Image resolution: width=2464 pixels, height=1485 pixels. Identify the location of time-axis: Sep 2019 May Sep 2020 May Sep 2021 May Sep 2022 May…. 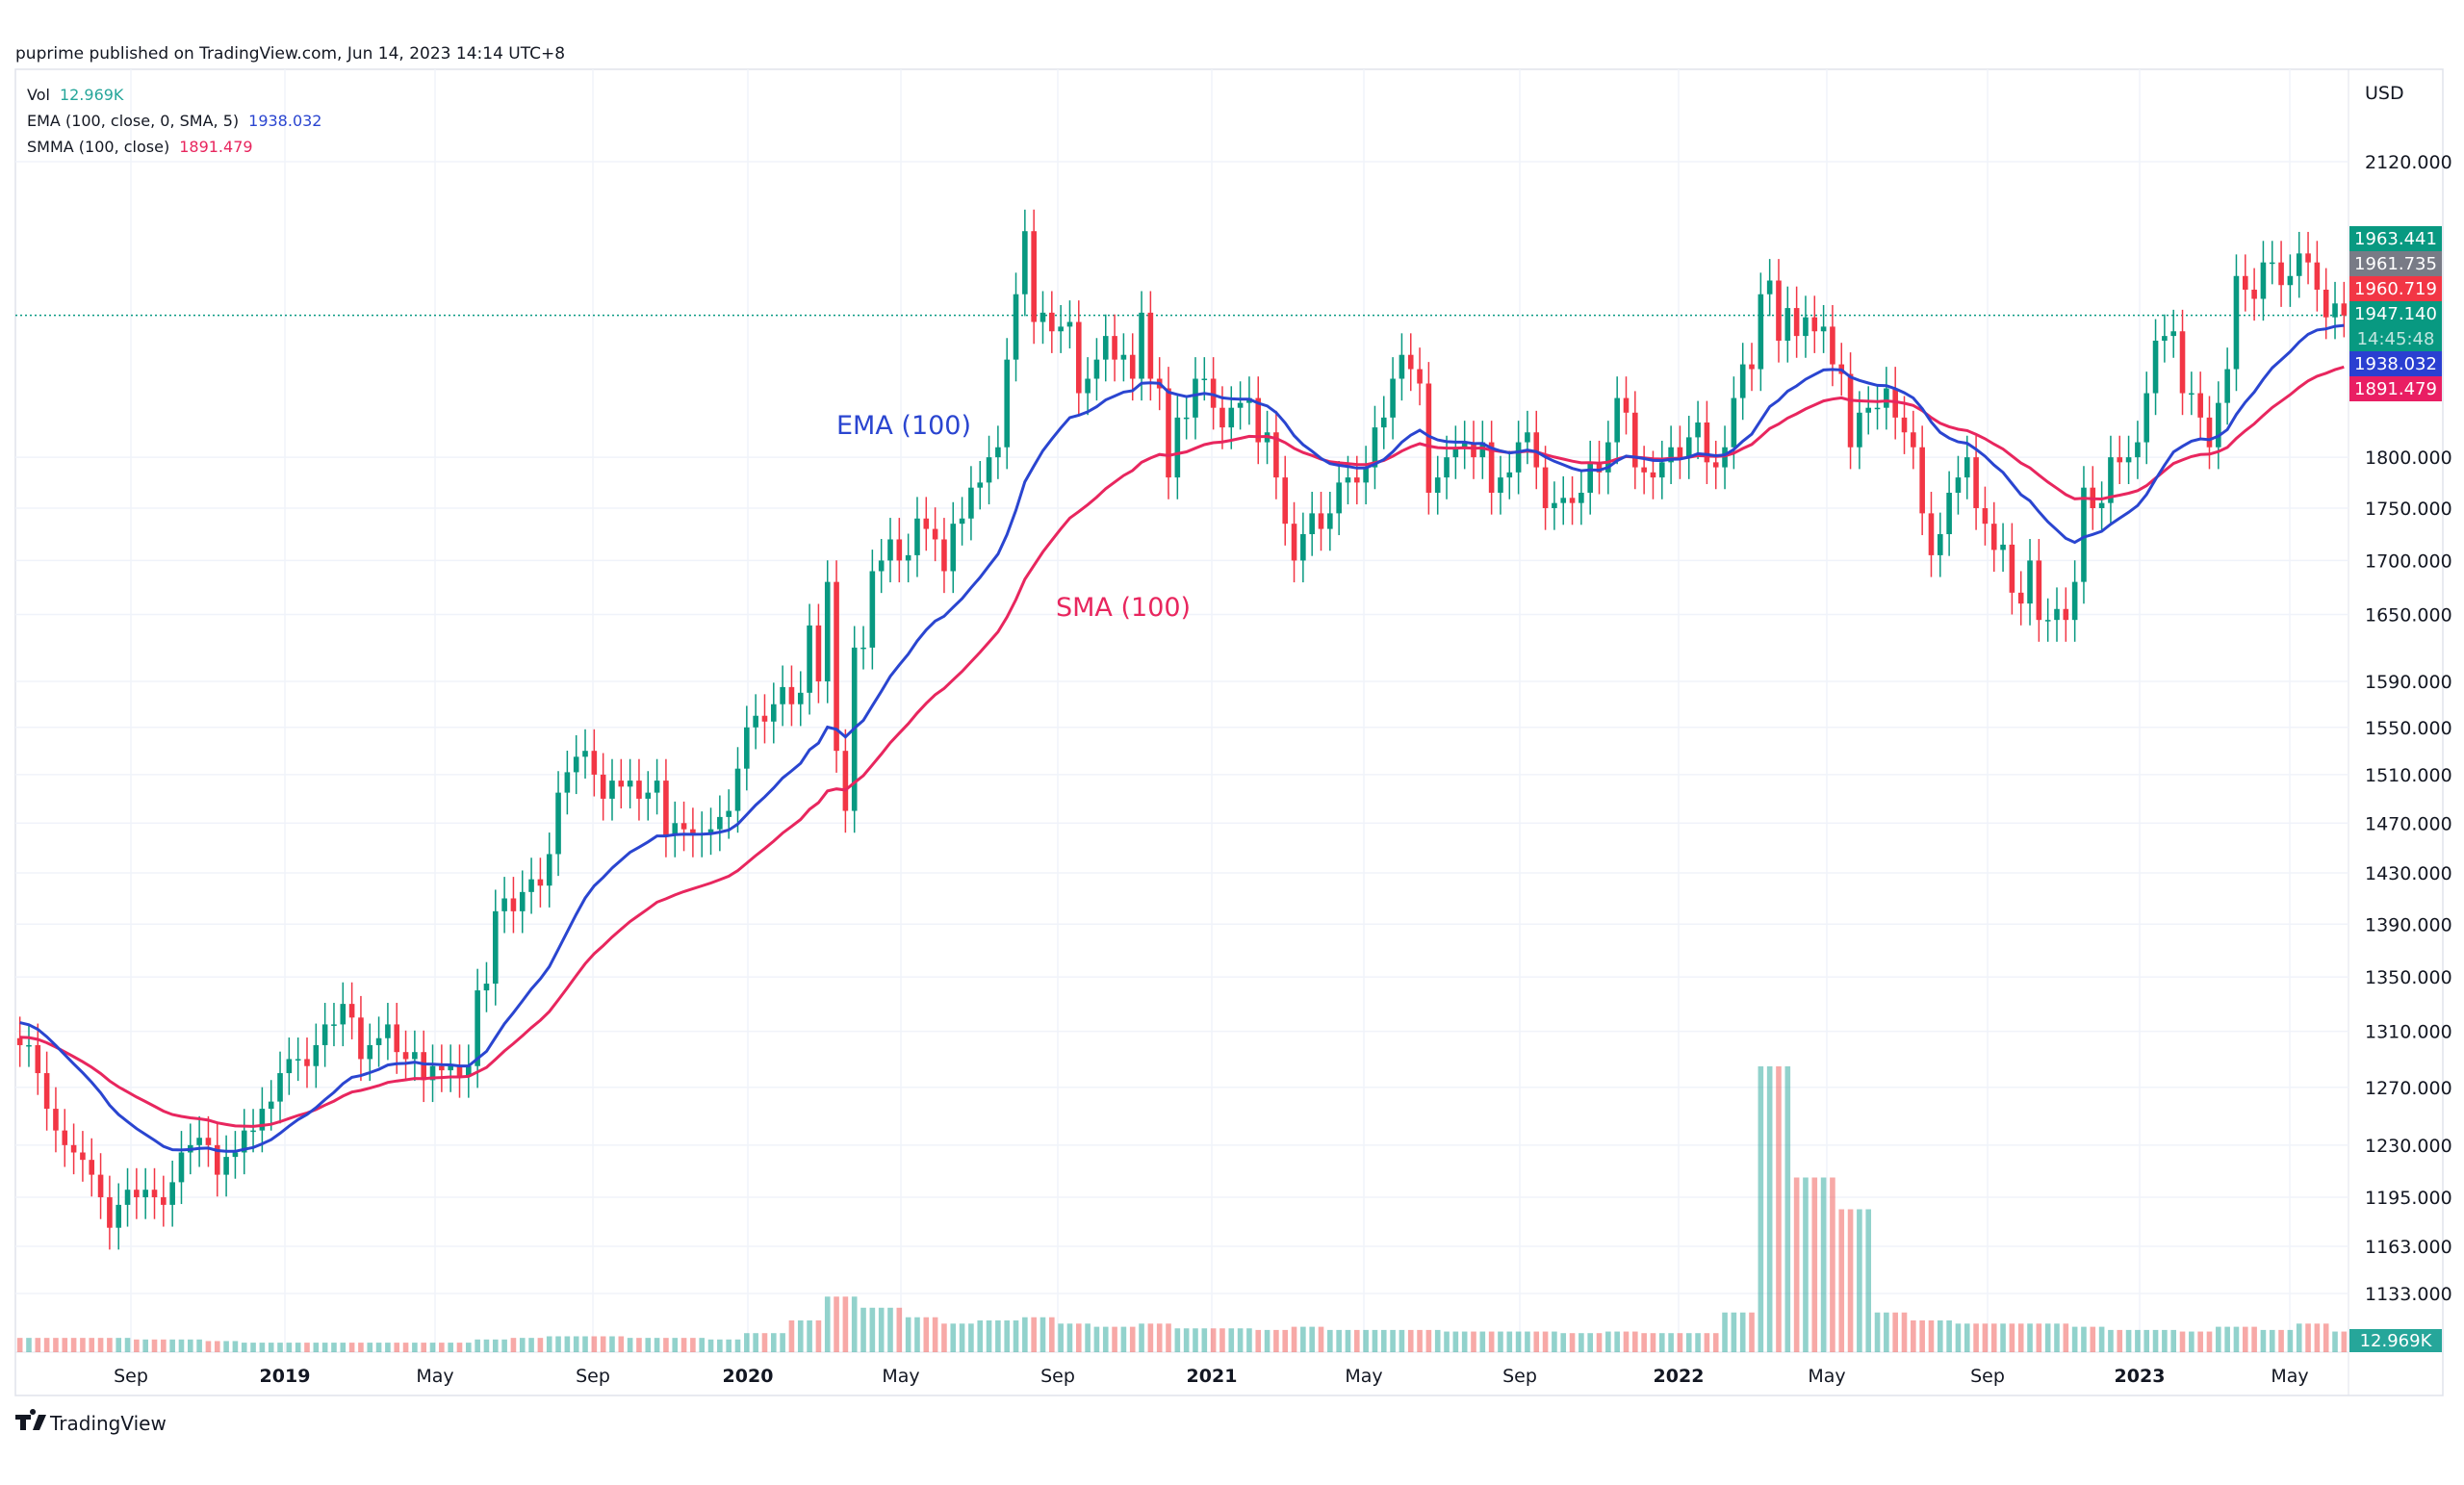
(1211, 1376).